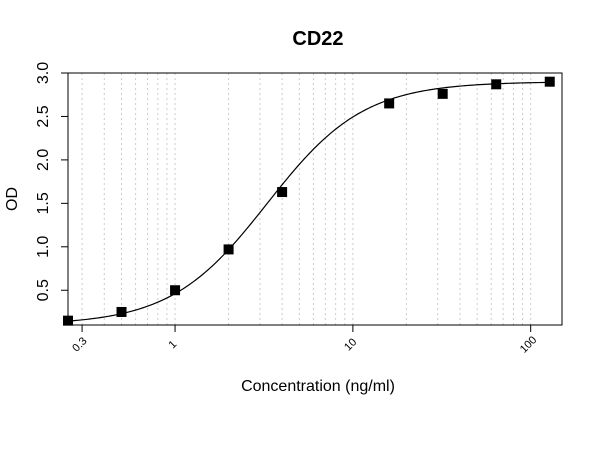 The height and width of the screenshot is (450, 600). What do you see at coordinates (304, 340) in the screenshot?
I see `x-axis: 0.3 1 10 100` at bounding box center [304, 340].